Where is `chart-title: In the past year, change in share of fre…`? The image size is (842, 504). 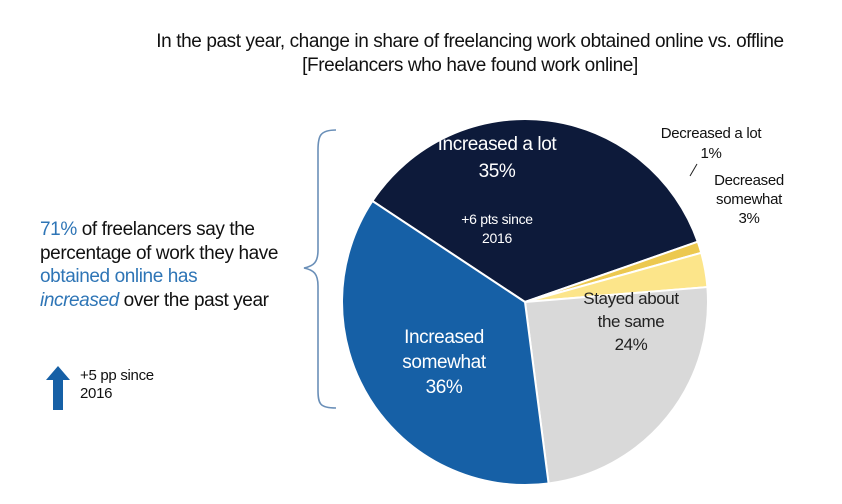 chart-title: In the past year, change in share of fre… is located at coordinates (470, 54).